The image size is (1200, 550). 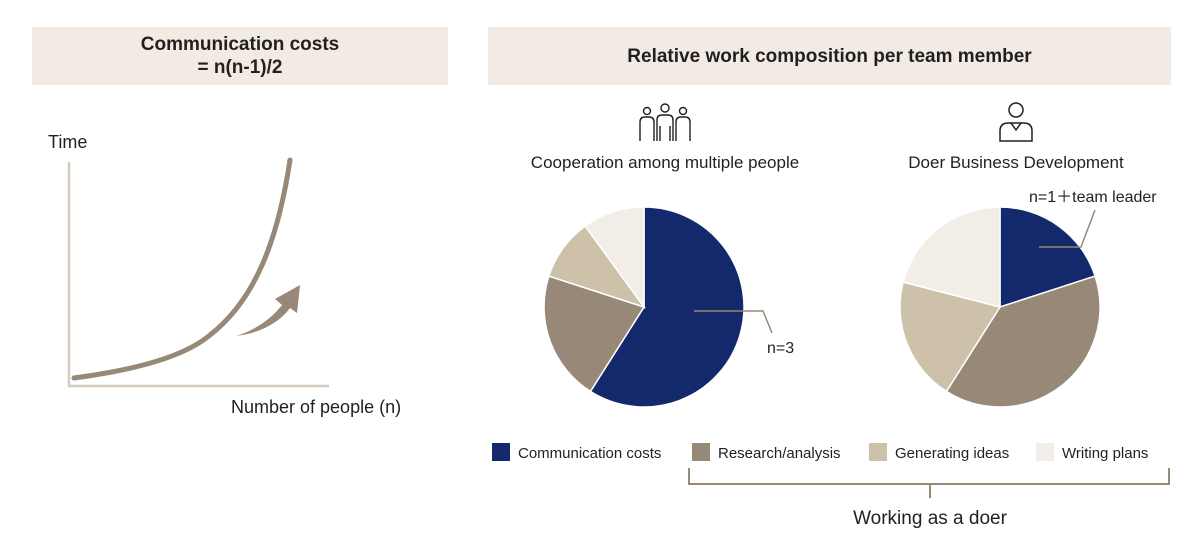 I want to click on y-axis-label: Time, so click(x=67, y=142).